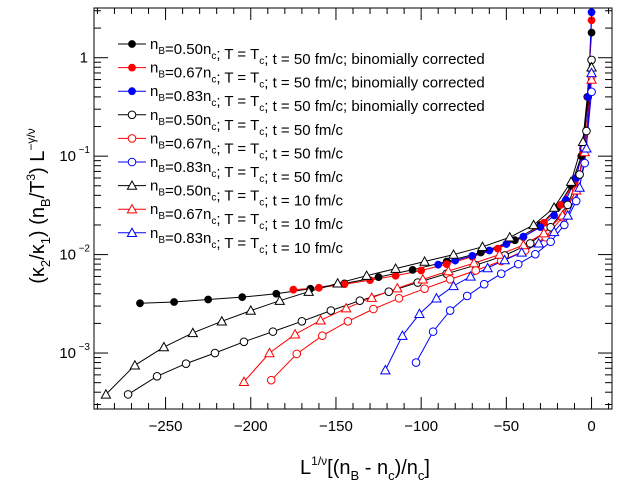  I want to click on x-axis-title: L1/ν[(nB - nc)/nc], so click(365, 468).